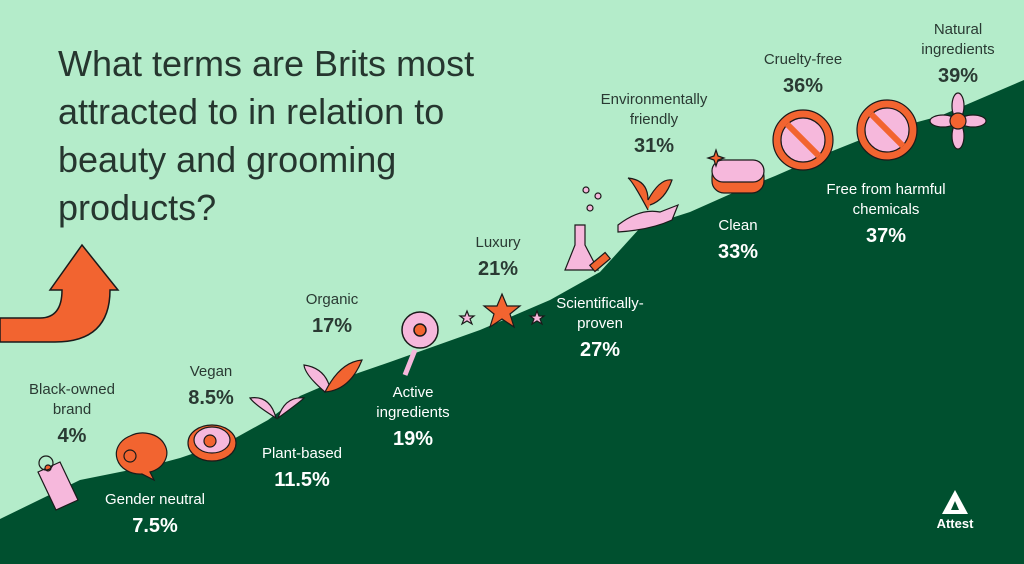 Image resolution: width=1024 pixels, height=564 pixels. Describe the element at coordinates (332, 326) in the screenshot. I see `item-value: 17%` at that location.